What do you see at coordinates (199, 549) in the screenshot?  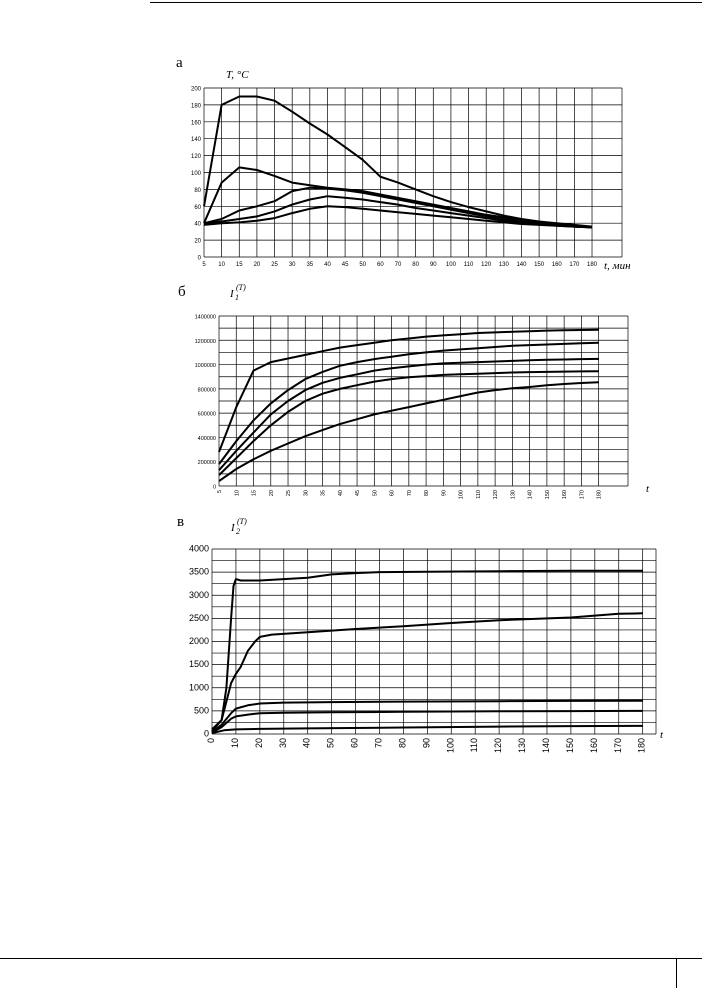 I see `y-tick-label: 4000` at bounding box center [199, 549].